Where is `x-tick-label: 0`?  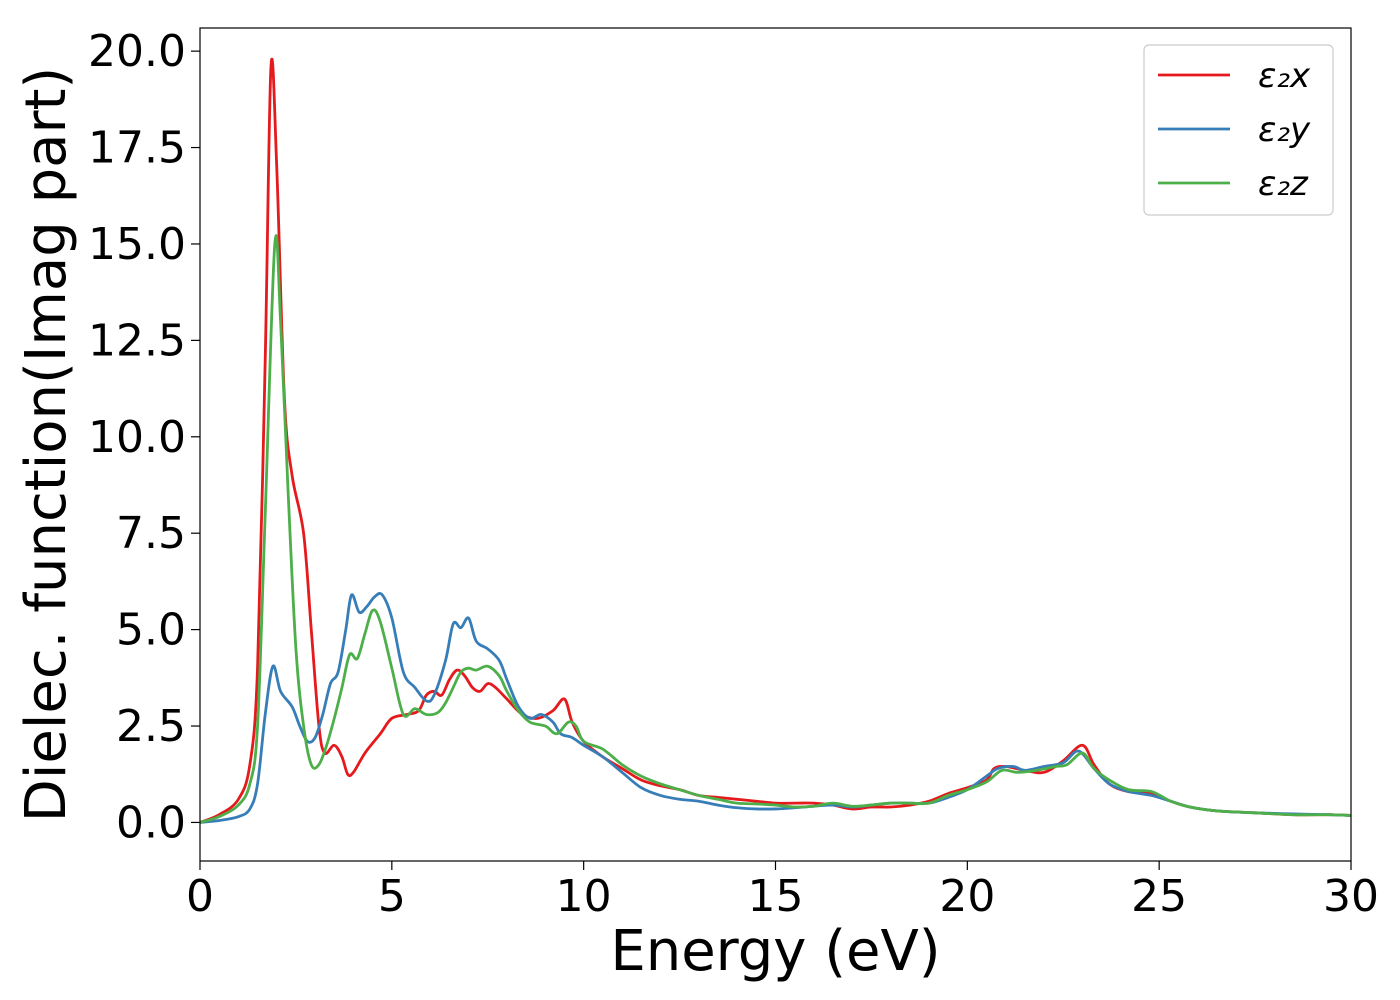
x-tick-label: 0 is located at coordinates (200, 896).